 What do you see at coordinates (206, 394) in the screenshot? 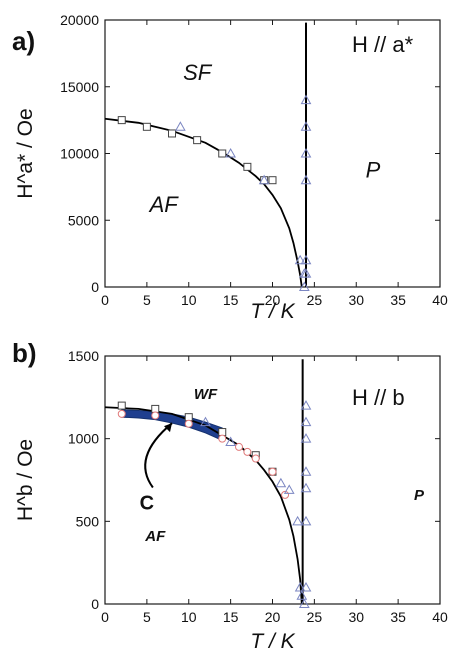
I see `region-label: WF` at bounding box center [206, 394].